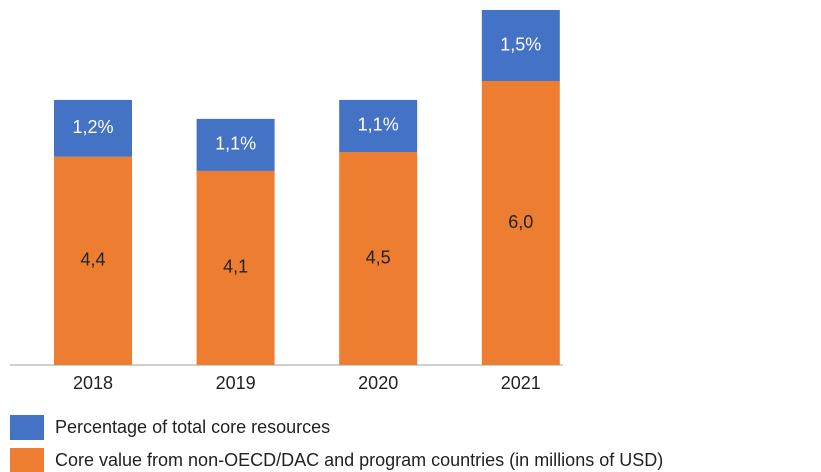 This screenshot has width=821, height=472. I want to click on data-label: 1,5%, so click(520, 44).